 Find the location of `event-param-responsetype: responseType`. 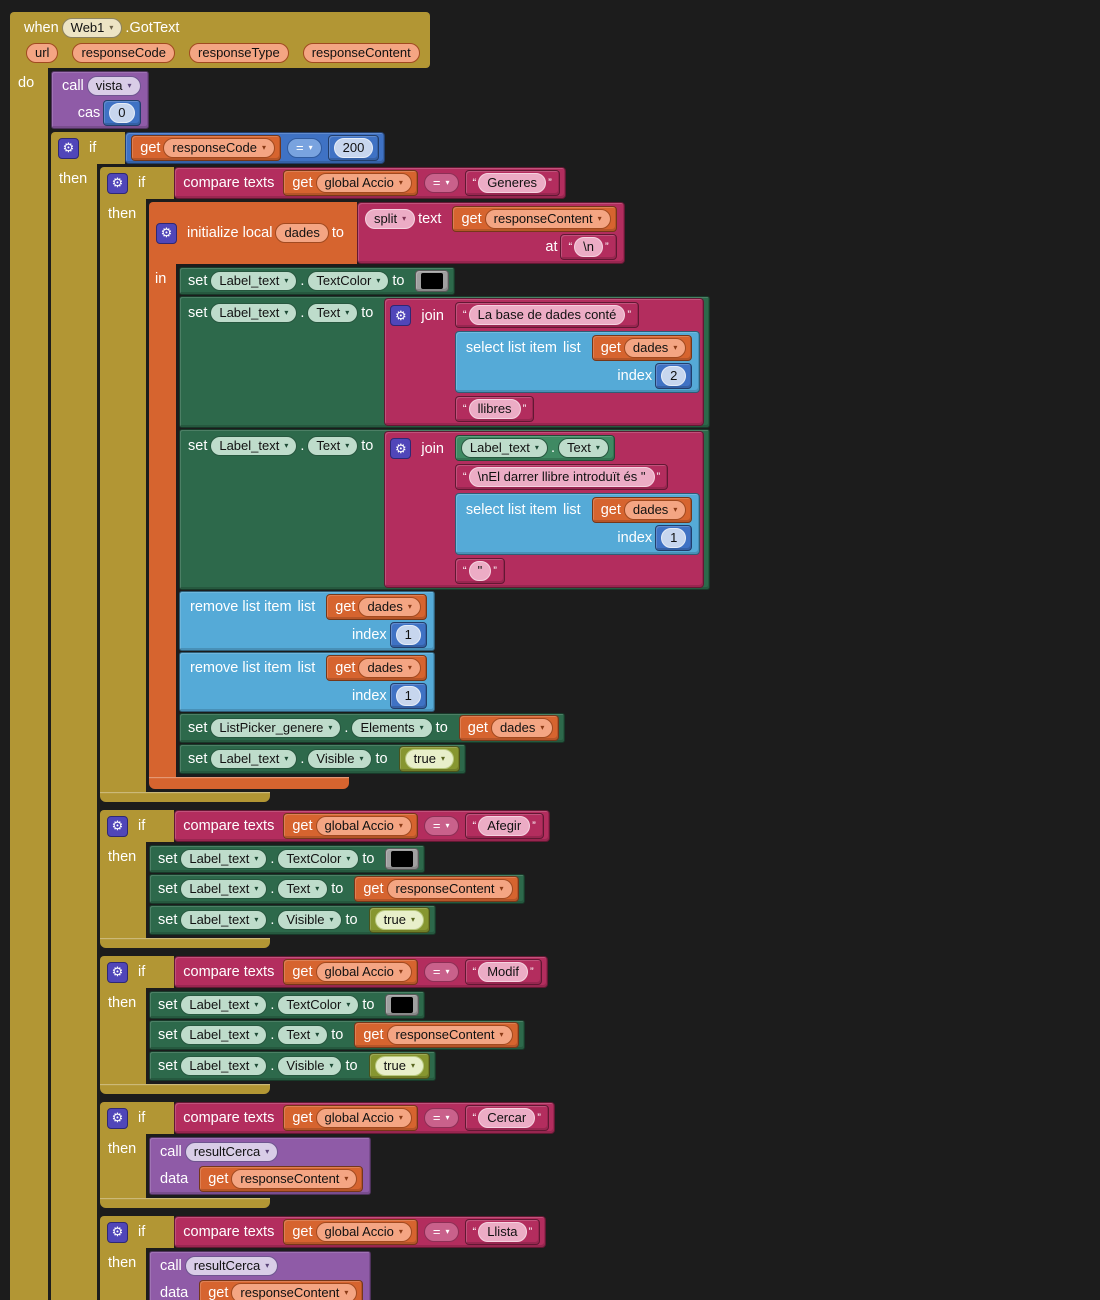

event-param-responsetype: responseType is located at coordinates (239, 53).